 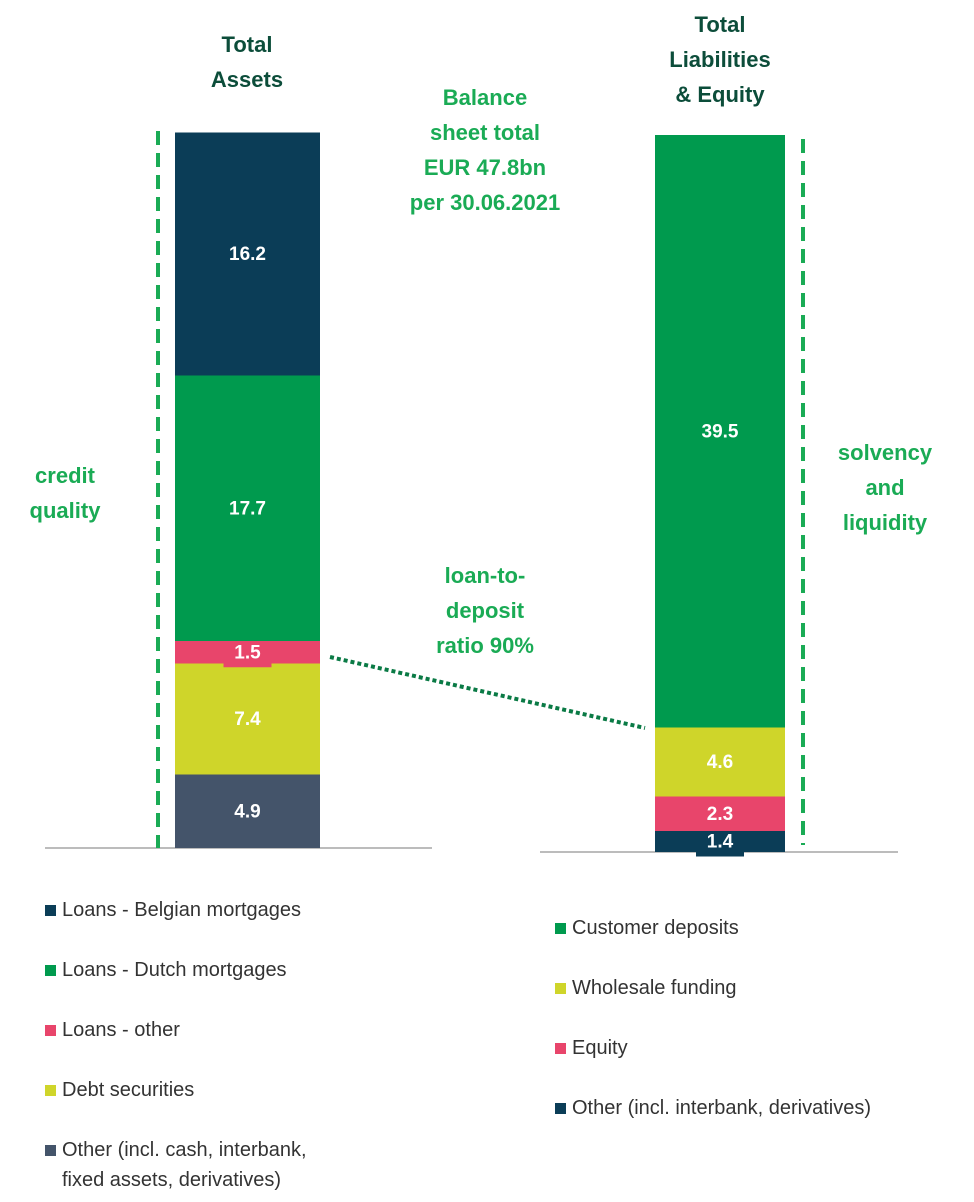 I want to click on annotation: loan-to- deposit ratio 90%, so click(x=485, y=610).